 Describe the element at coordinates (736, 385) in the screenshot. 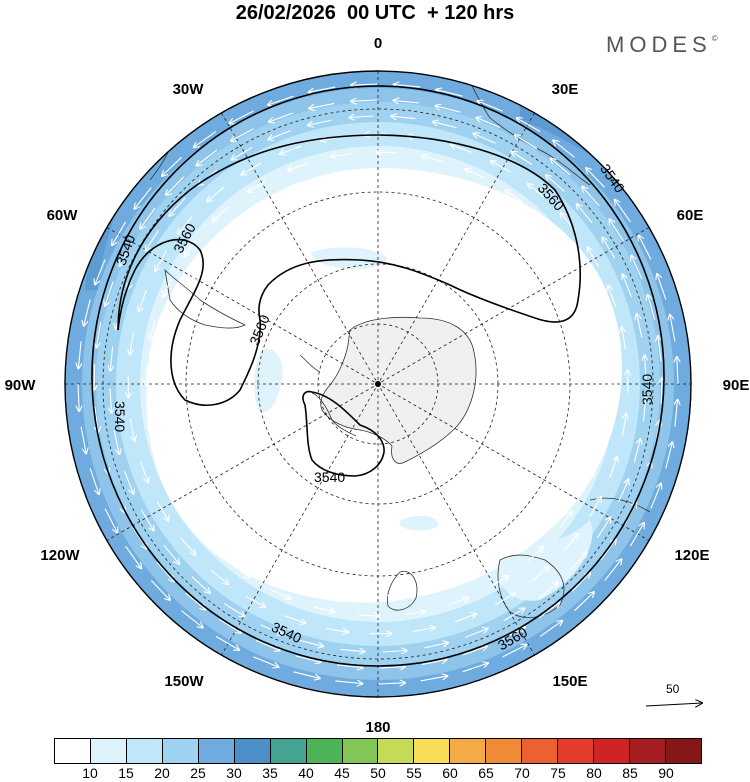

I see `lon-label-90e: 90E` at that location.